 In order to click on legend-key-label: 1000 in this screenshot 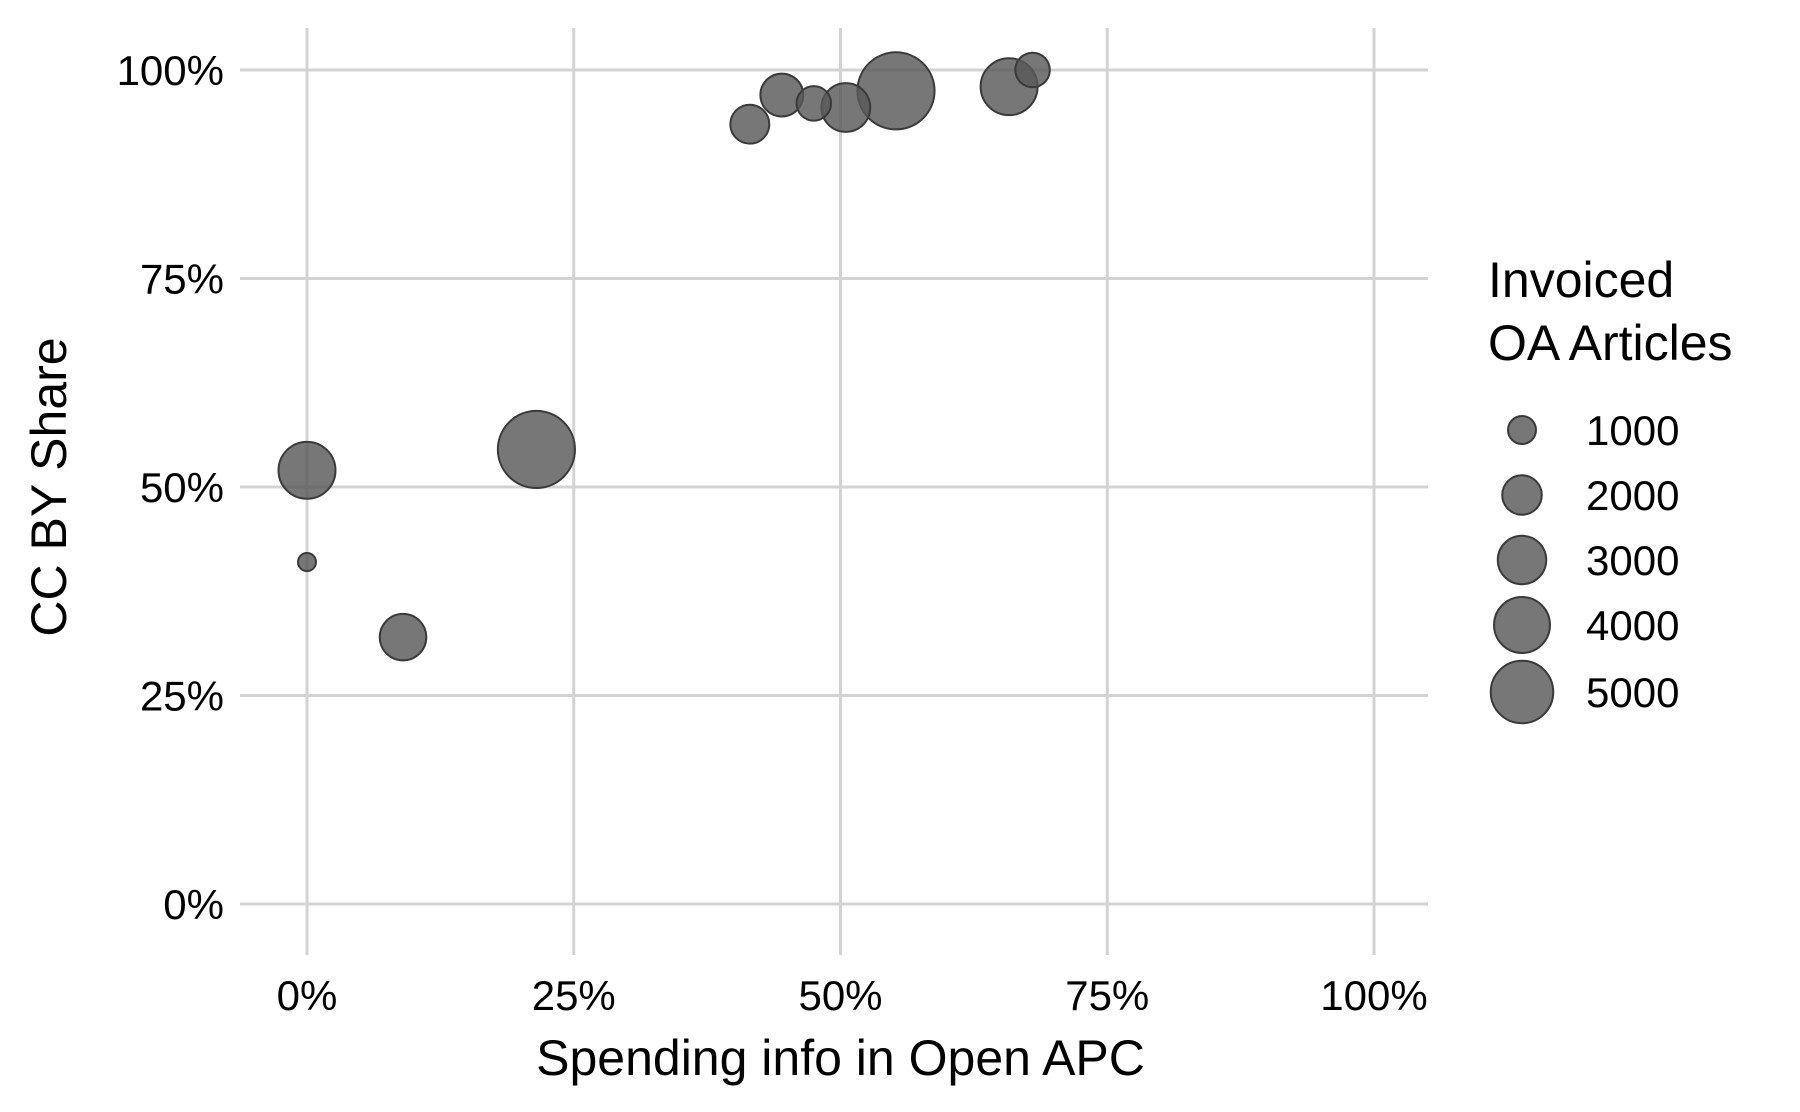, I will do `click(1632, 430)`.